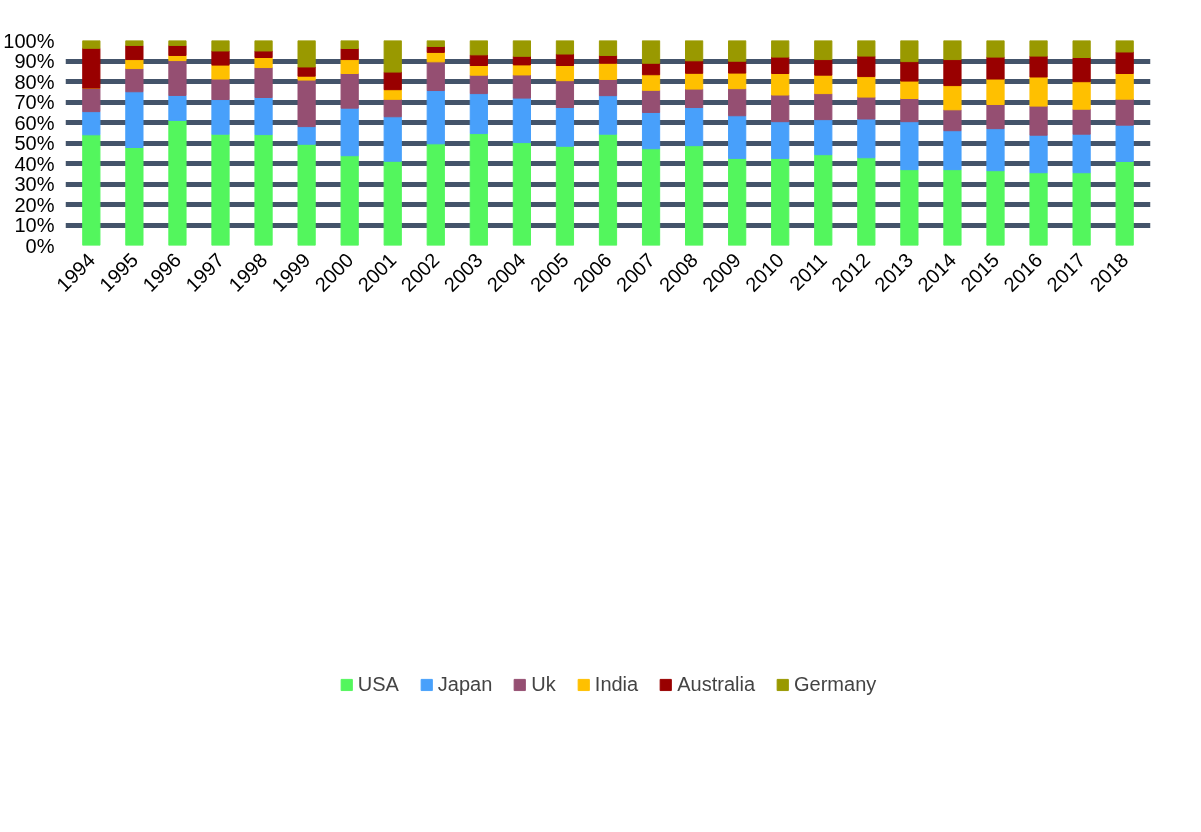 This screenshot has width=1201, height=832. I want to click on legend-label: Australia, so click(716, 684).